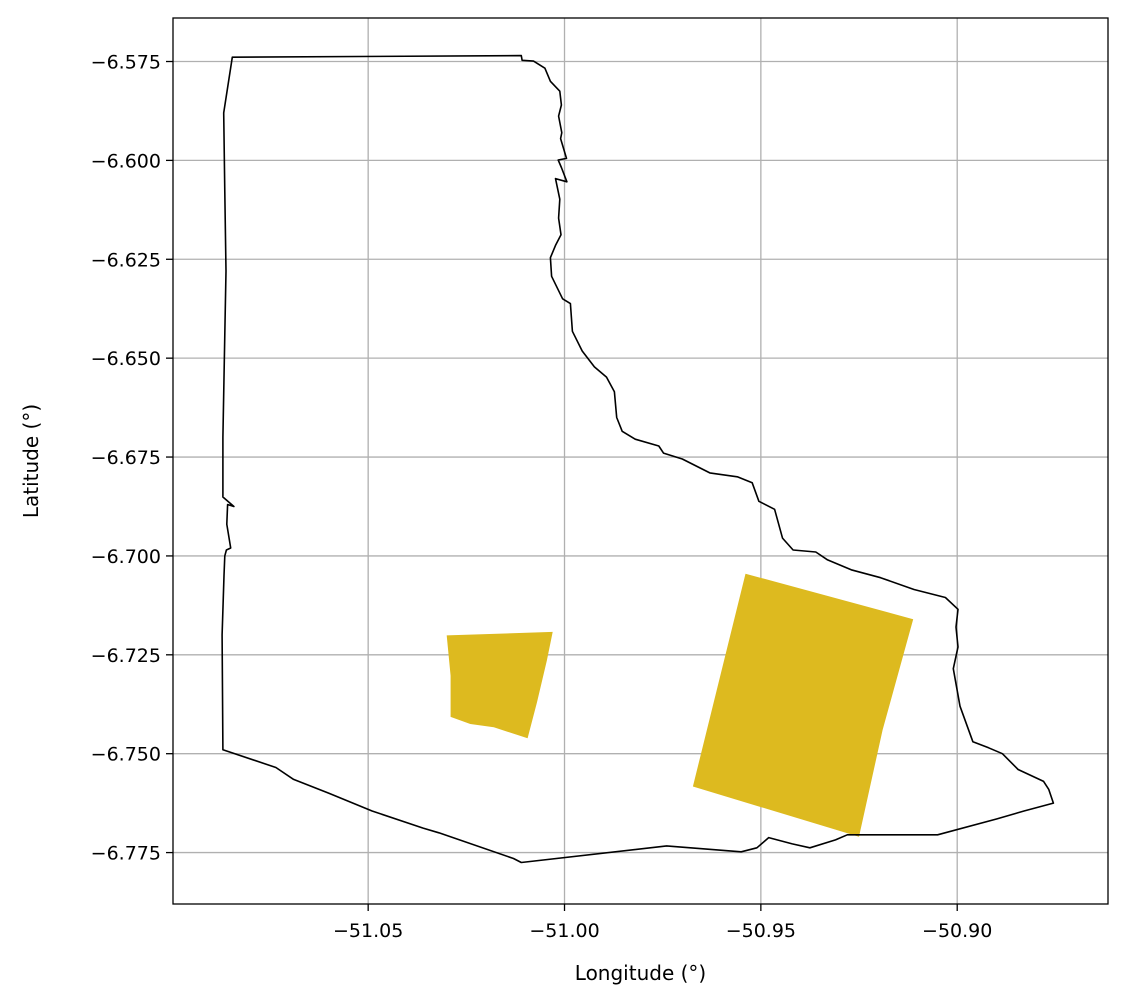 Image resolution: width=1127 pixels, height=1006 pixels. What do you see at coordinates (126, 260) in the screenshot?
I see `y-tick-label: −6.625` at bounding box center [126, 260].